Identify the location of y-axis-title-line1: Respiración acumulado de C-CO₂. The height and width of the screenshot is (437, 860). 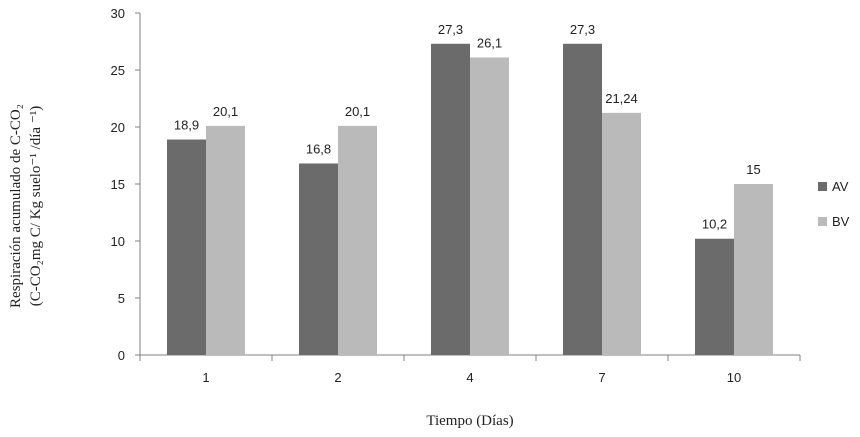
(16, 206).